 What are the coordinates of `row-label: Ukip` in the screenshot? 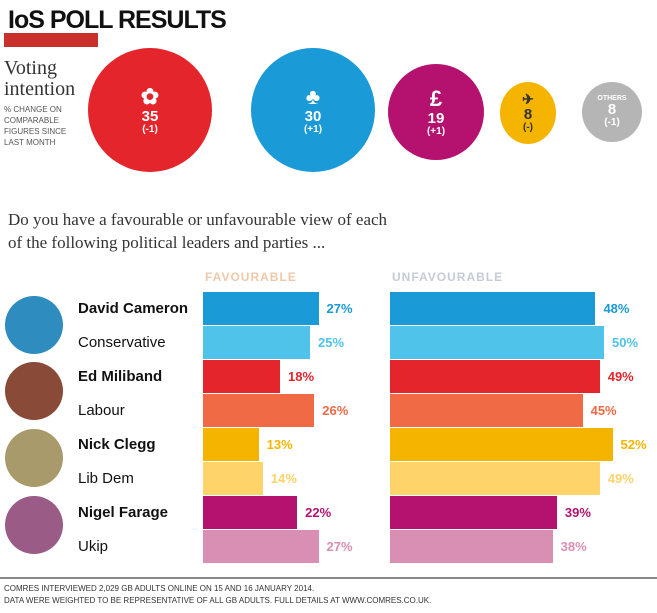 It's located at (93, 546).